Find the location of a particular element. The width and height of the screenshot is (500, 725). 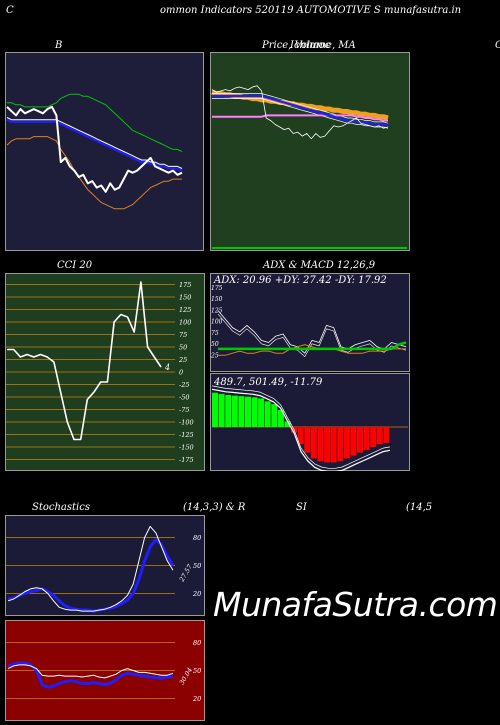

cci-series is located at coordinates (84, 361).